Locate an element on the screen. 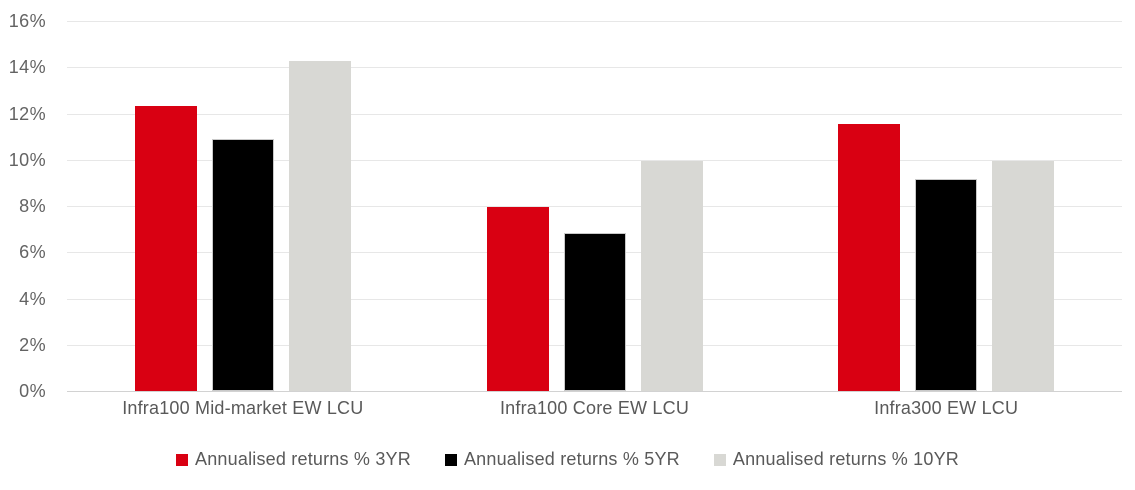  y-tick-label: 0% is located at coordinates (32, 391).